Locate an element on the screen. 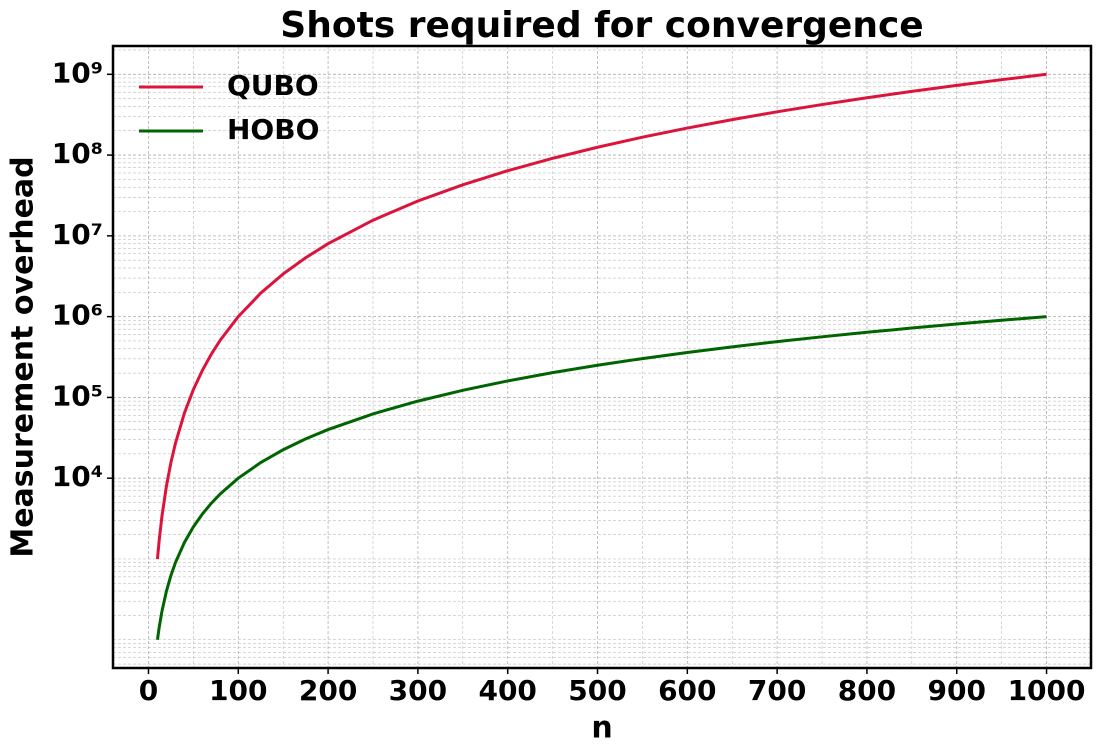  x-tick-label: 300 is located at coordinates (418, 690).